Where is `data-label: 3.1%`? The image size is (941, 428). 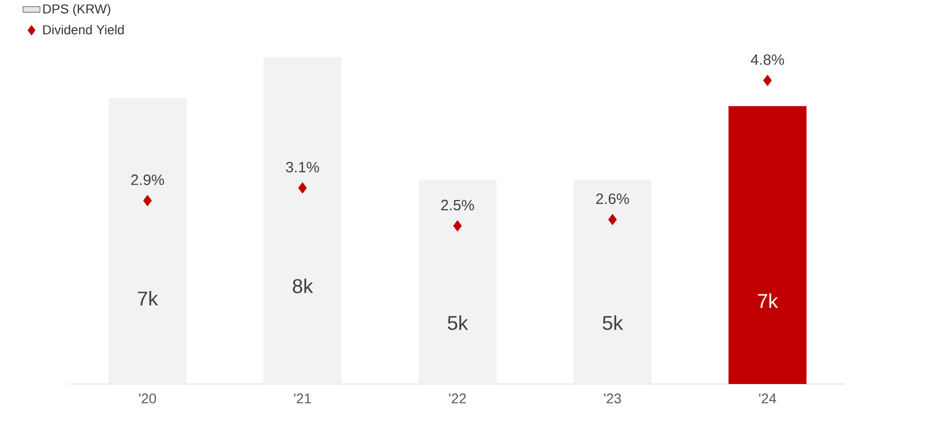 data-label: 3.1% is located at coordinates (302, 167).